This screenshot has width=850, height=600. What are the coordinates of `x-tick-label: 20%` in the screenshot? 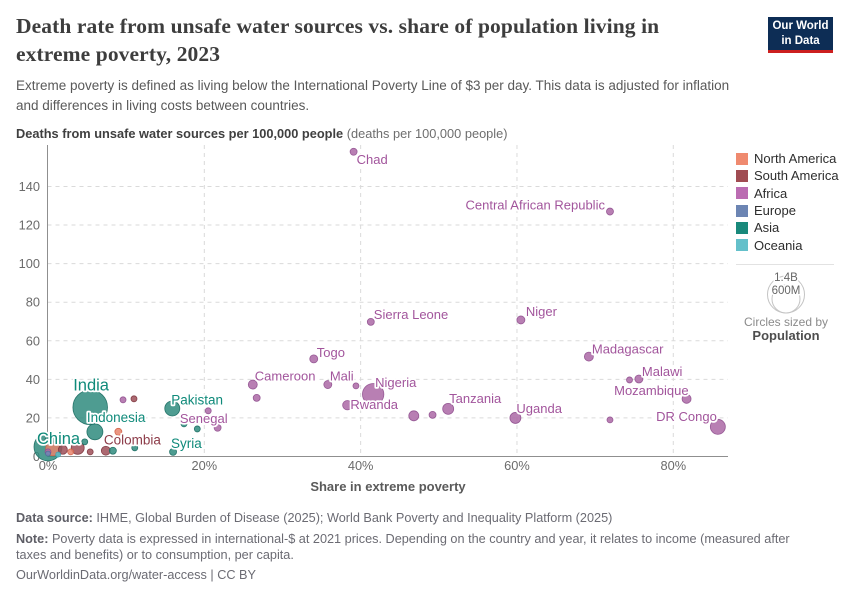 It's located at (205, 465).